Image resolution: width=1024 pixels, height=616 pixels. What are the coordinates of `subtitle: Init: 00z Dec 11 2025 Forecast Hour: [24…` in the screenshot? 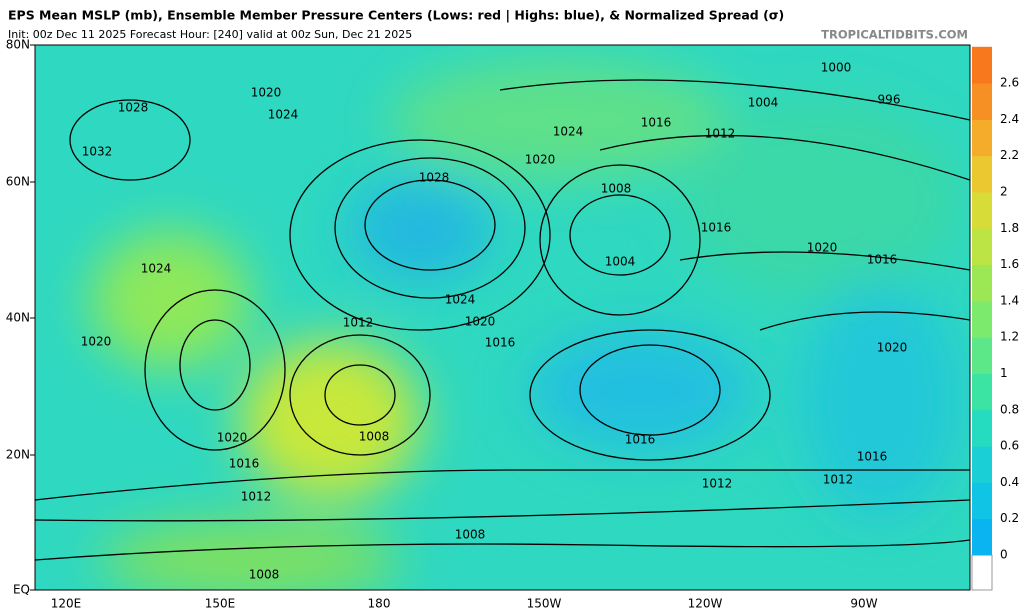 It's located at (210, 34).